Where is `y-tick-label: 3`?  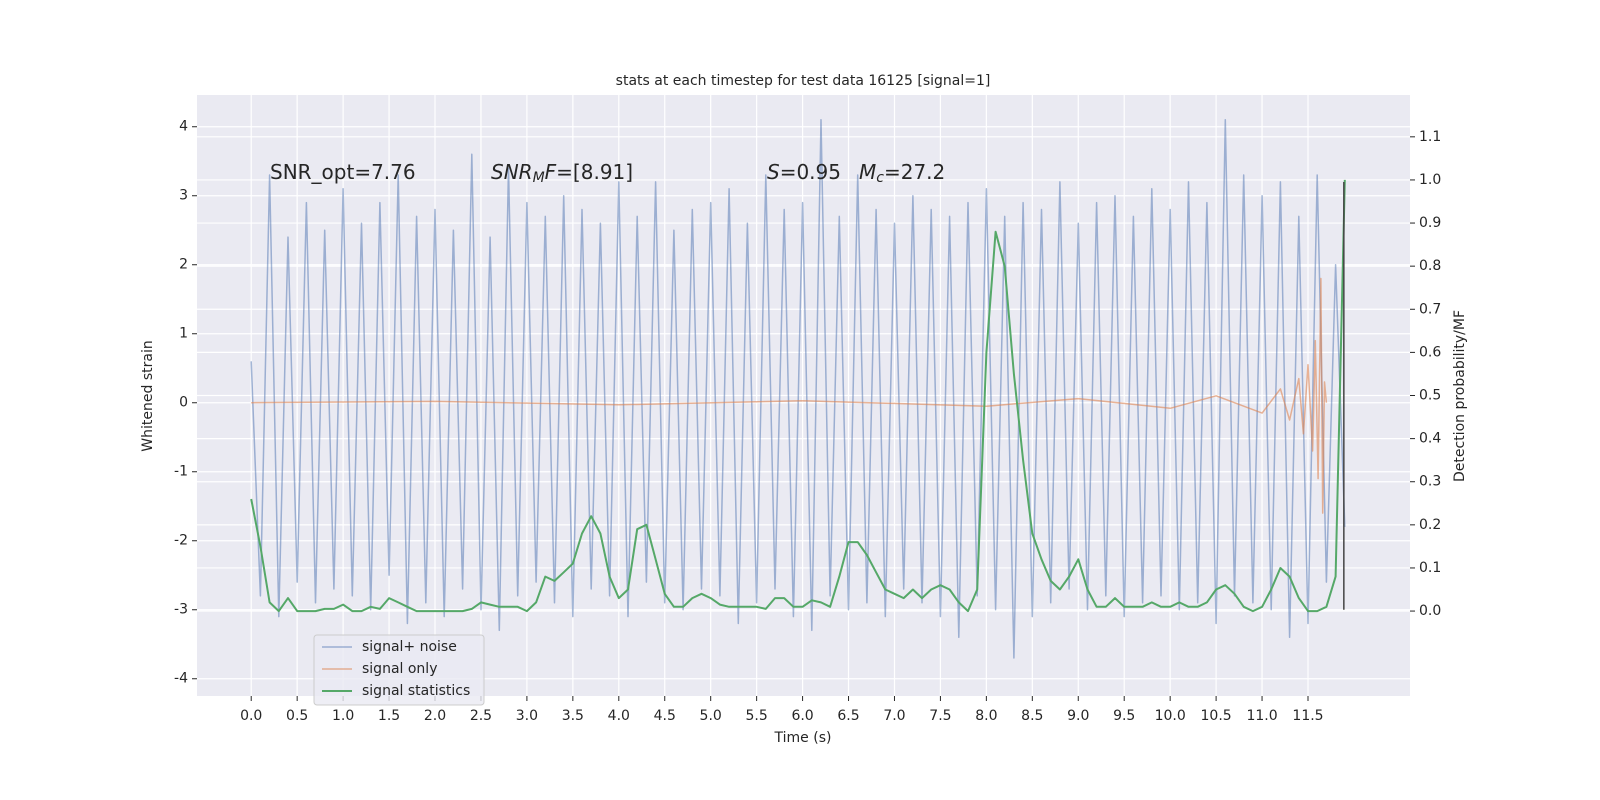 y-tick-label: 3 is located at coordinates (183, 196).